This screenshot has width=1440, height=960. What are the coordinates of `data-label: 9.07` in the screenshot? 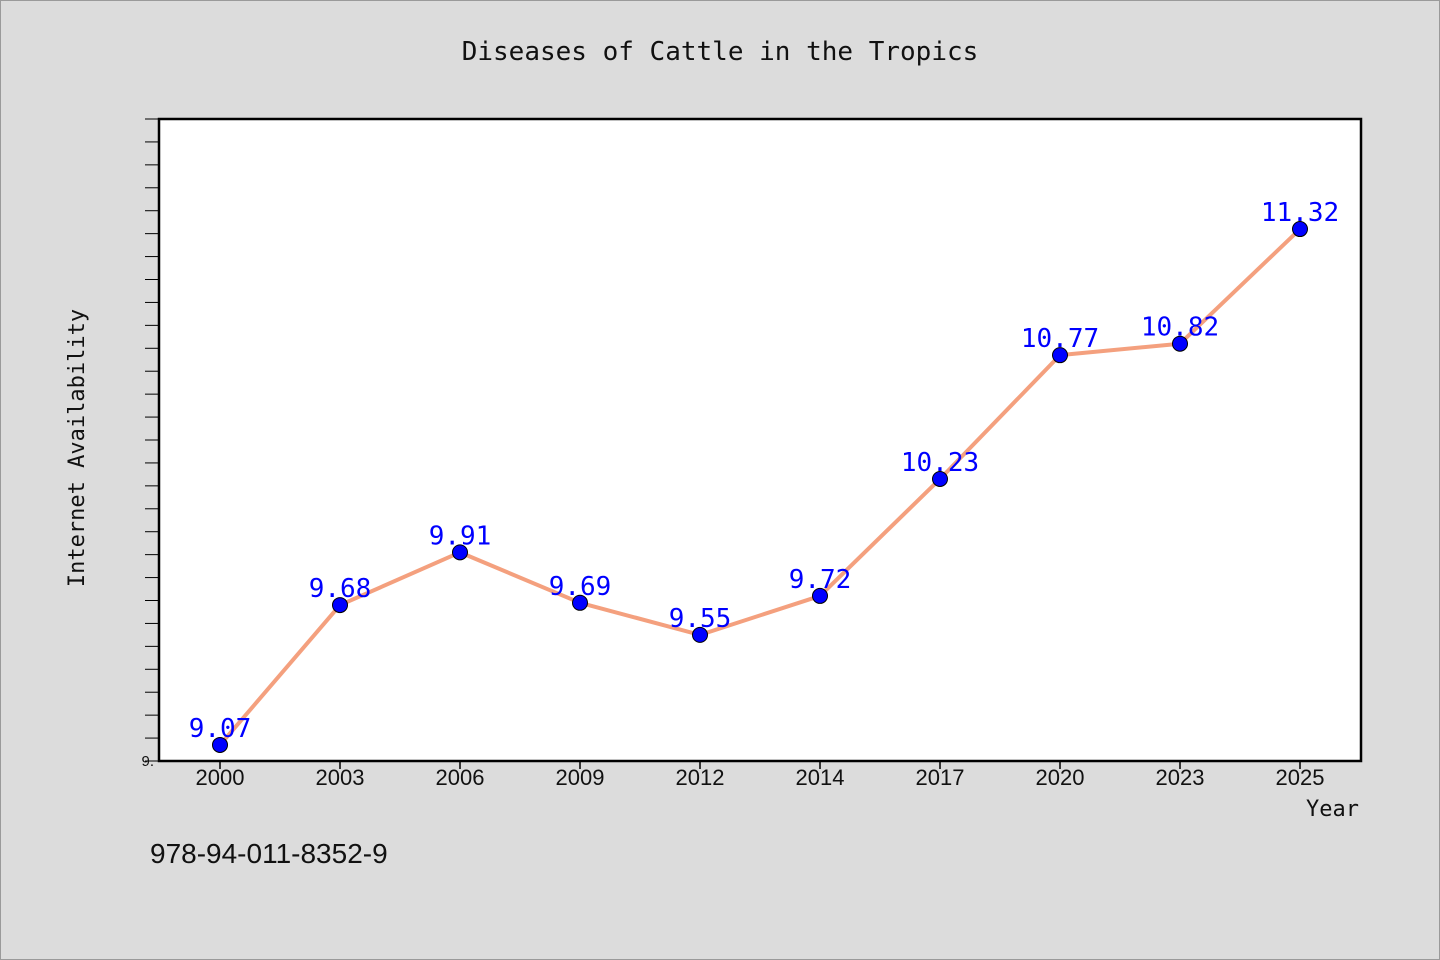 It's located at (220, 729).